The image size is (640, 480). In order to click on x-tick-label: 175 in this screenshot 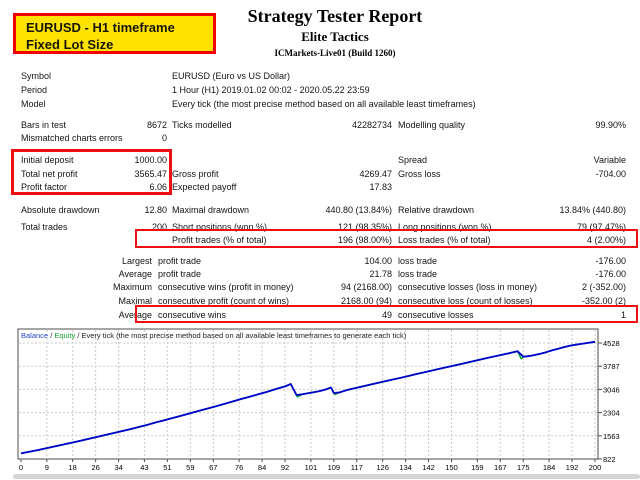, I will do `click(523, 467)`.